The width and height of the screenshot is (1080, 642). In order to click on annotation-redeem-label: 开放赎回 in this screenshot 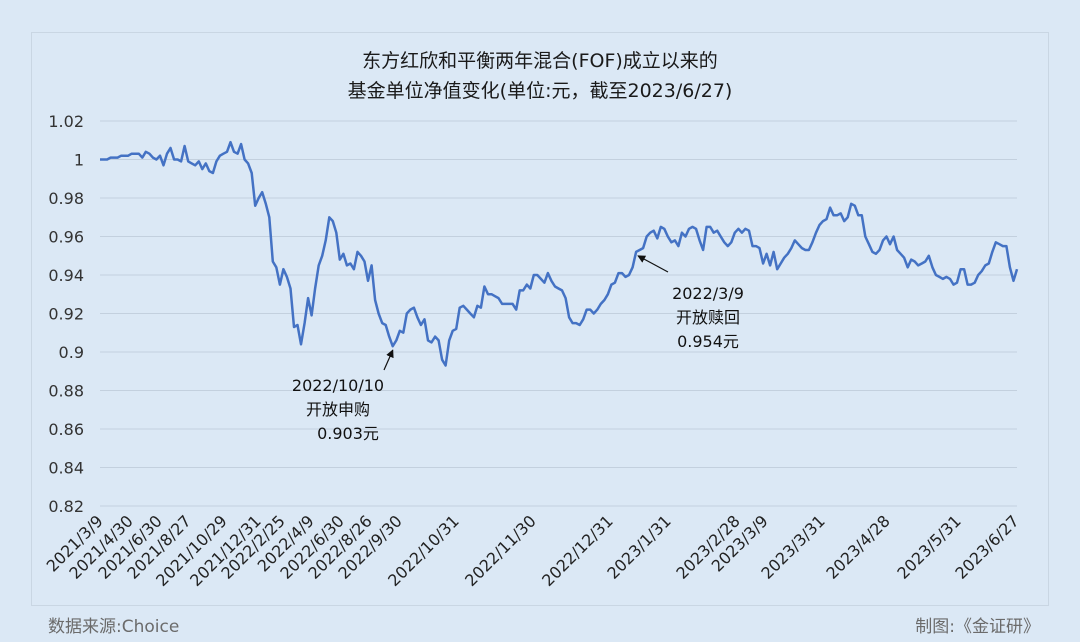, I will do `click(707, 317)`.